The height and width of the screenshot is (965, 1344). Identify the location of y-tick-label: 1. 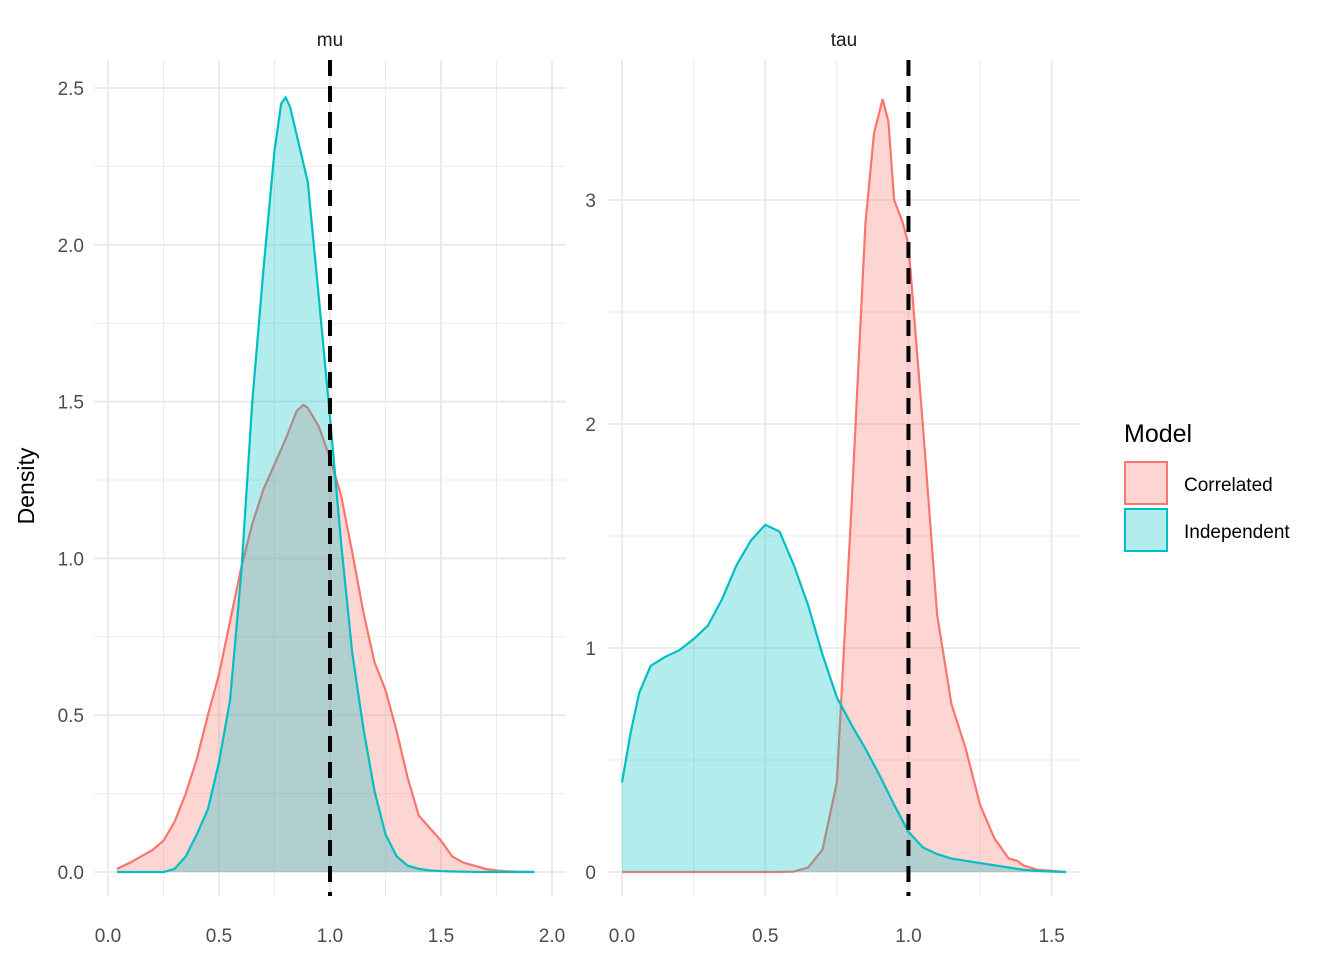
(590, 649).